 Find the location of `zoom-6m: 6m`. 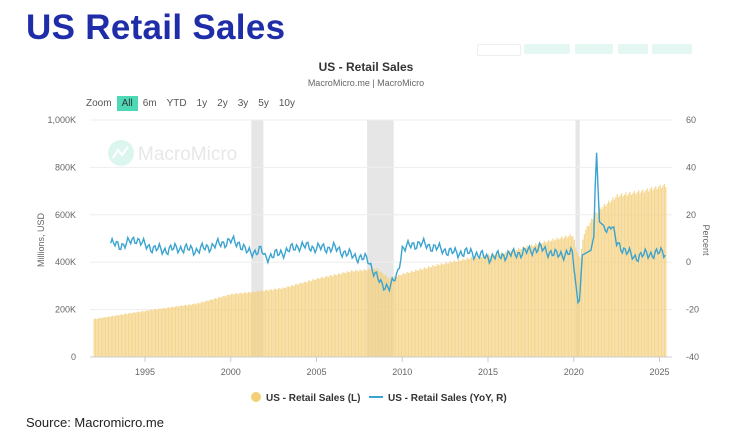

zoom-6m: 6m is located at coordinates (149, 103).